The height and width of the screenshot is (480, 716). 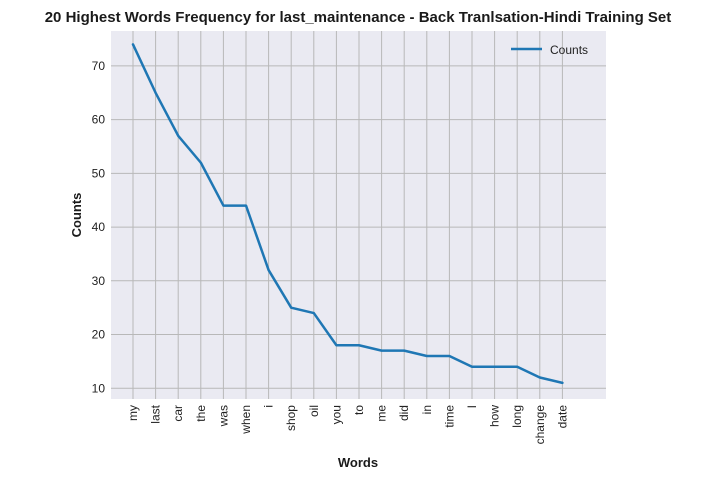 I want to click on x-tick-label: the, so click(x=201, y=413).